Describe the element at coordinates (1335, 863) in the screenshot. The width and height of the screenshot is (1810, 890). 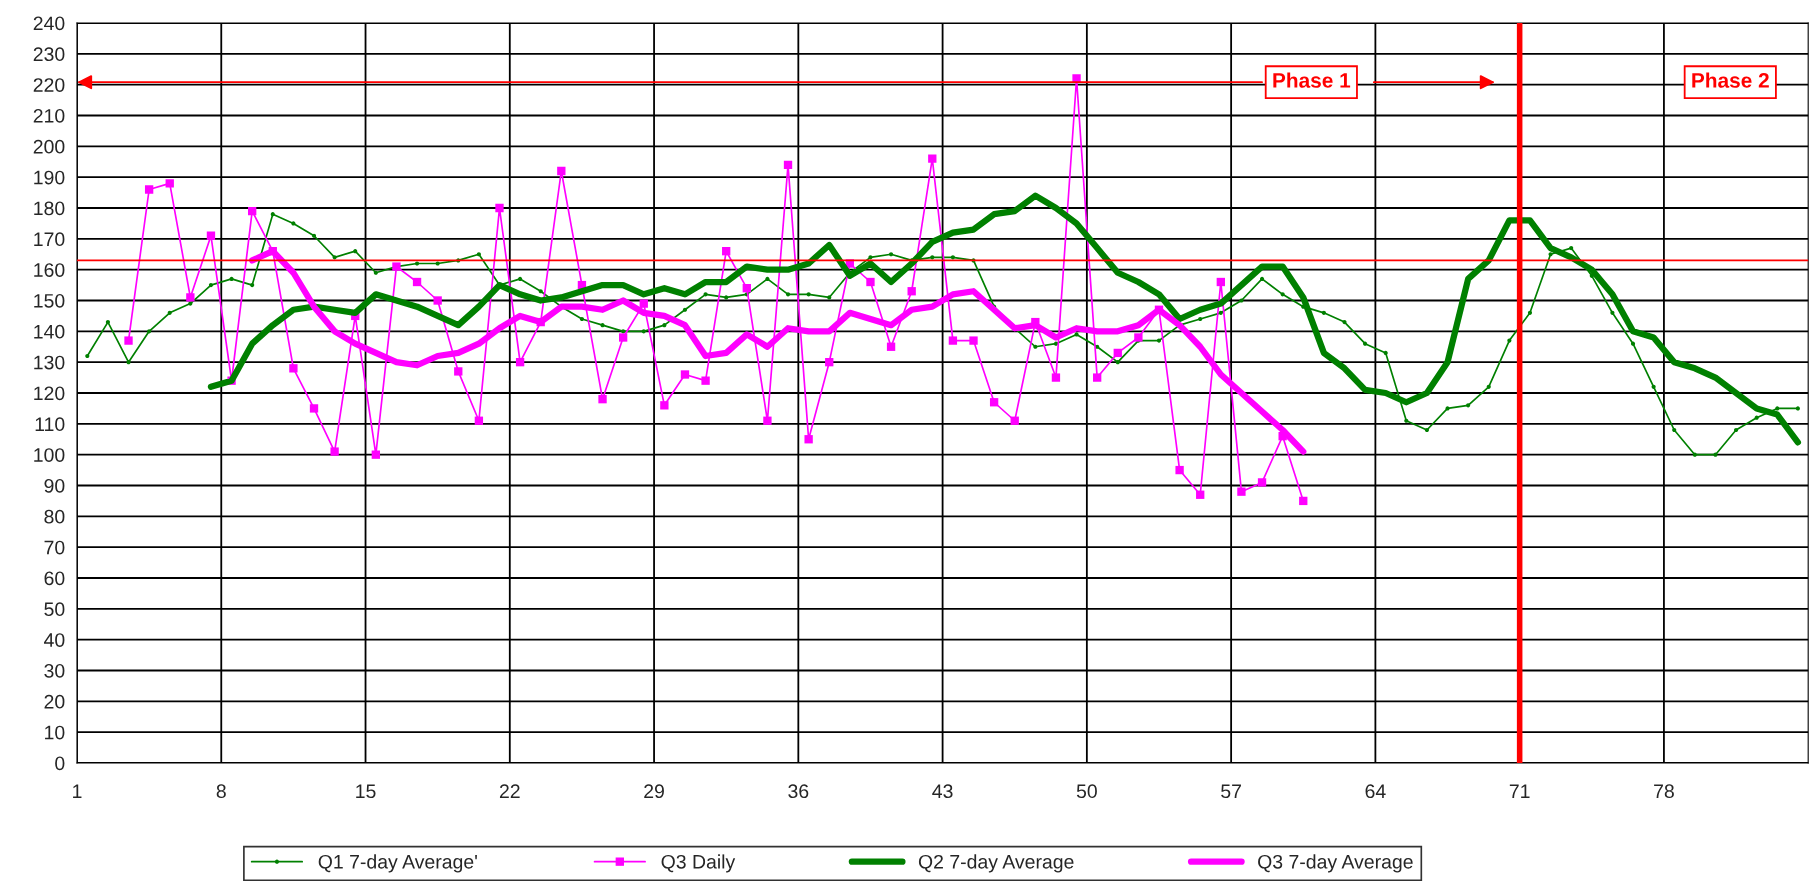
I see `legend-label: Q3 7-day Average` at that location.